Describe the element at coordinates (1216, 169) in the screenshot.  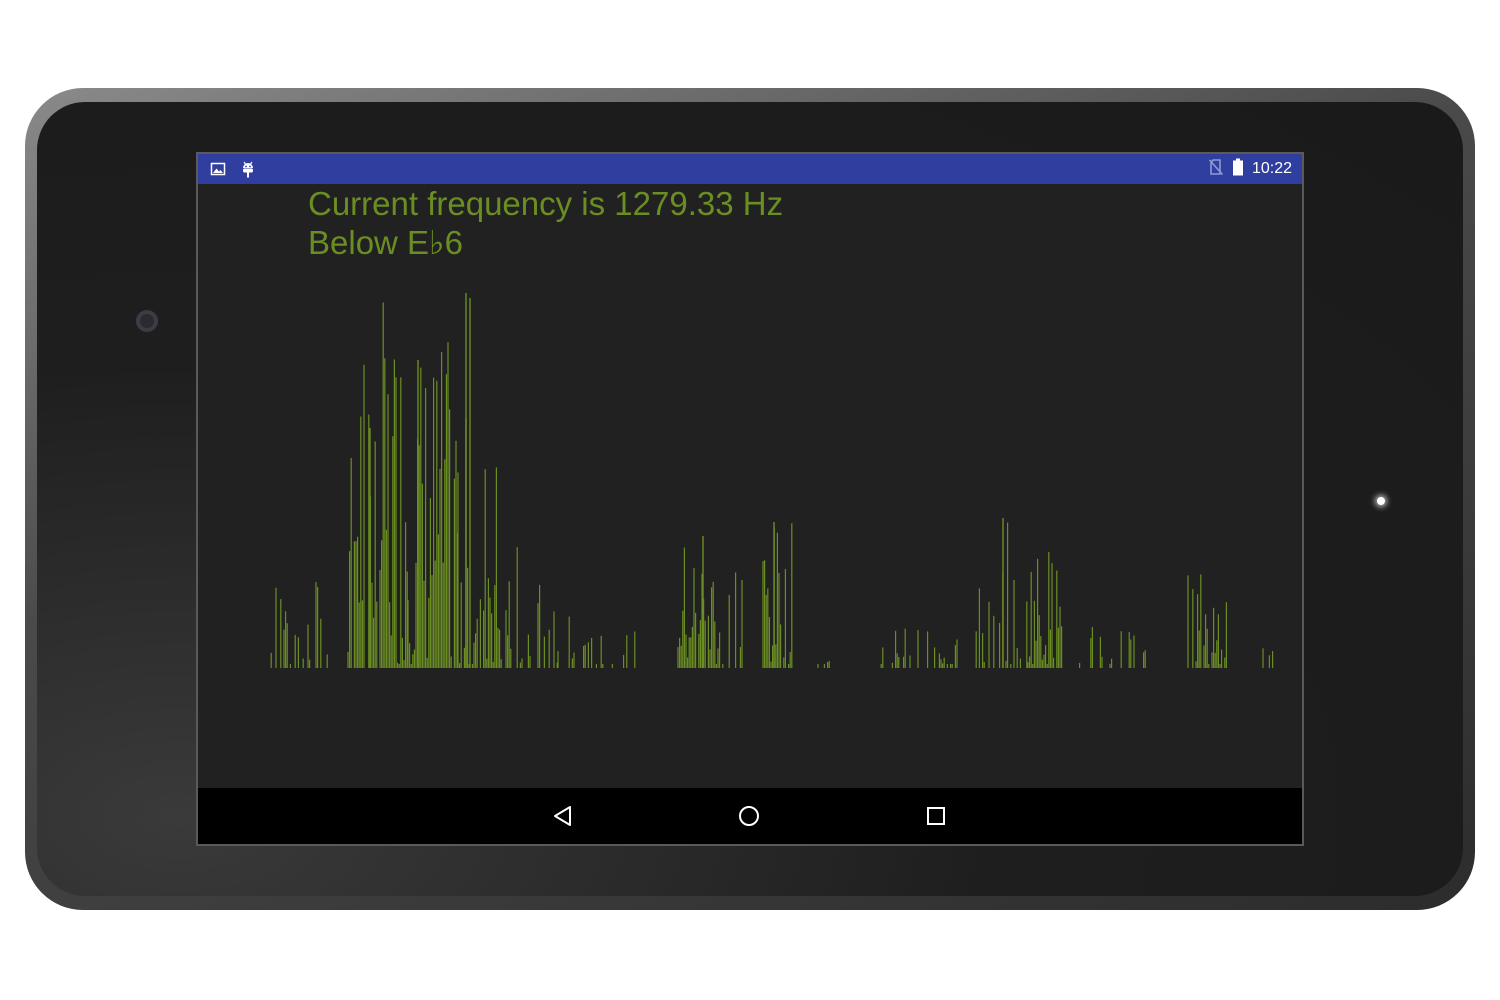
I see `no-sim-icon` at that location.